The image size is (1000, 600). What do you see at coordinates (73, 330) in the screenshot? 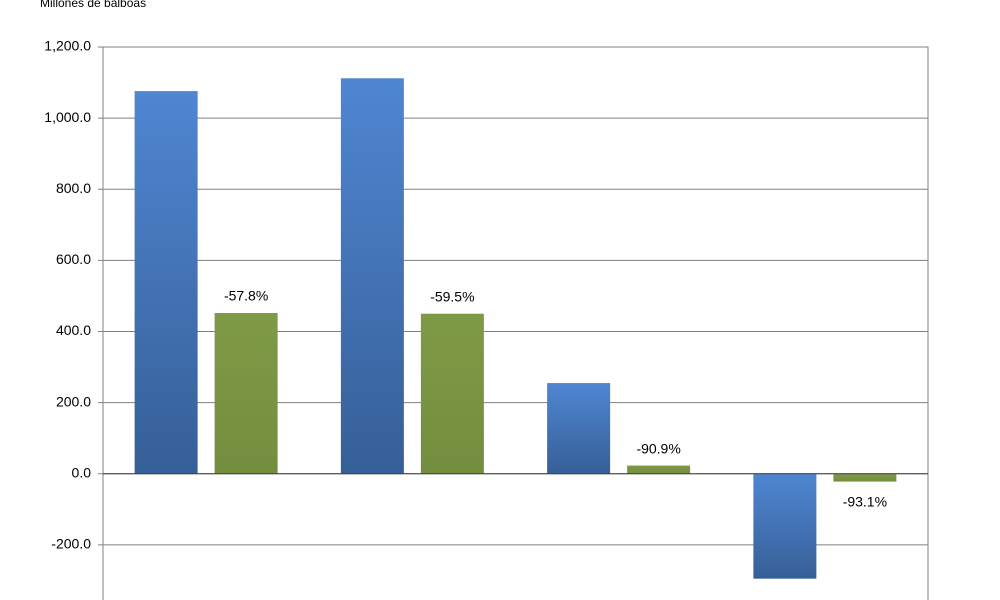
I see `y-tick-label: 400.0` at bounding box center [73, 330].